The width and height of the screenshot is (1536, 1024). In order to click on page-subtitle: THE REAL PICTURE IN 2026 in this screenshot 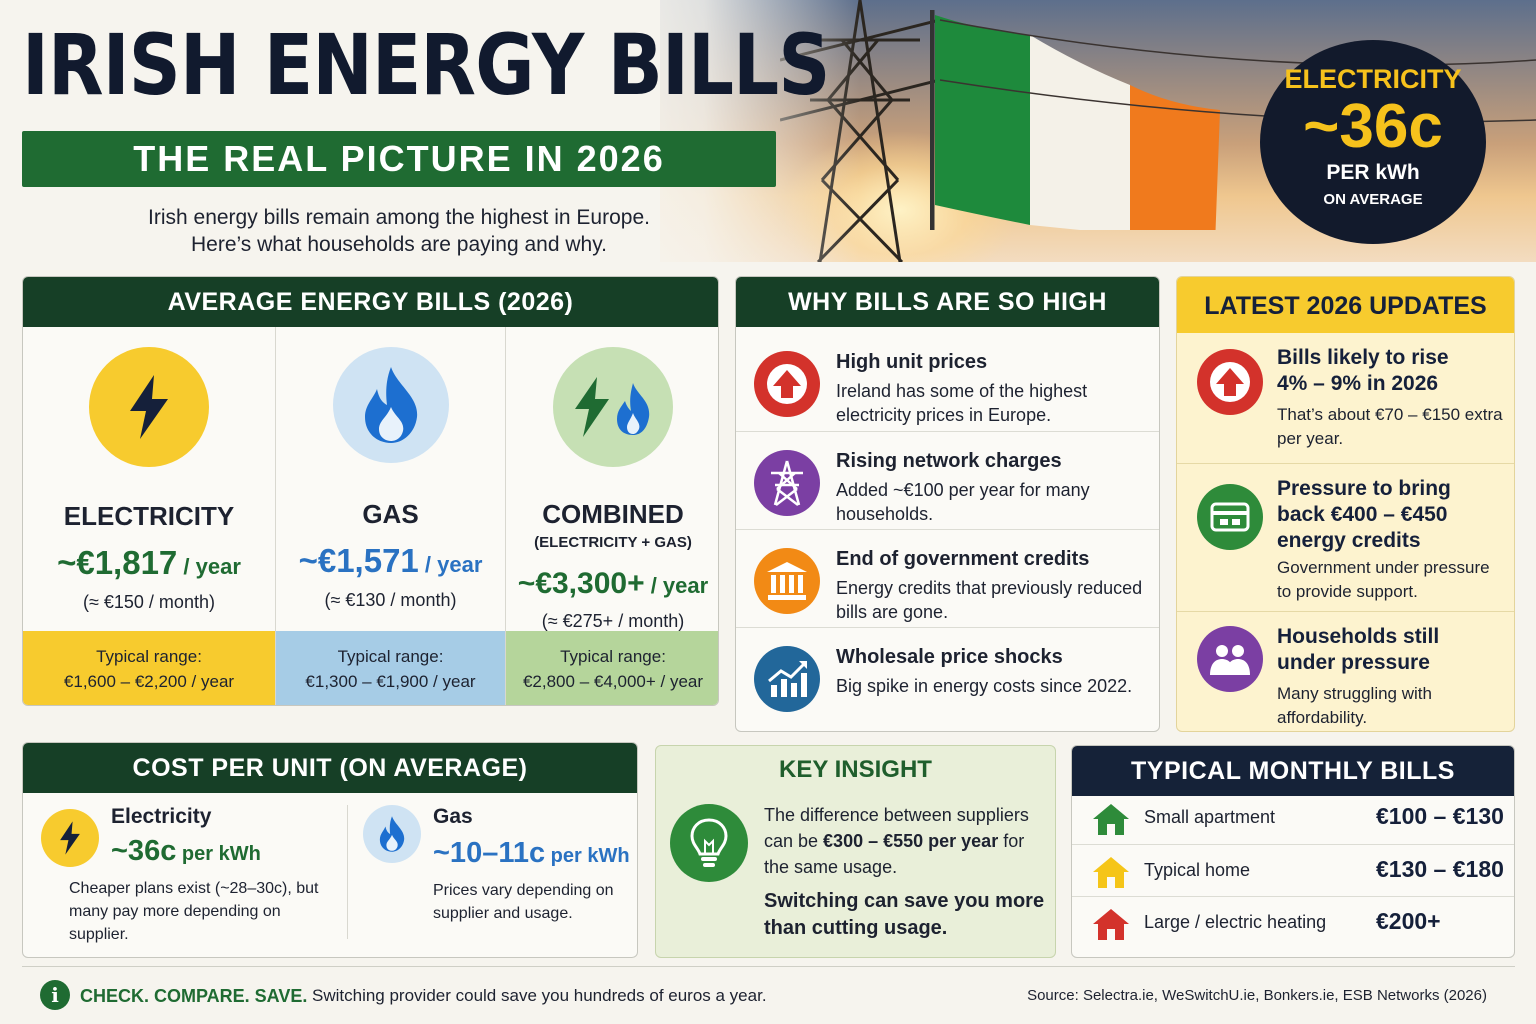, I will do `click(399, 158)`.